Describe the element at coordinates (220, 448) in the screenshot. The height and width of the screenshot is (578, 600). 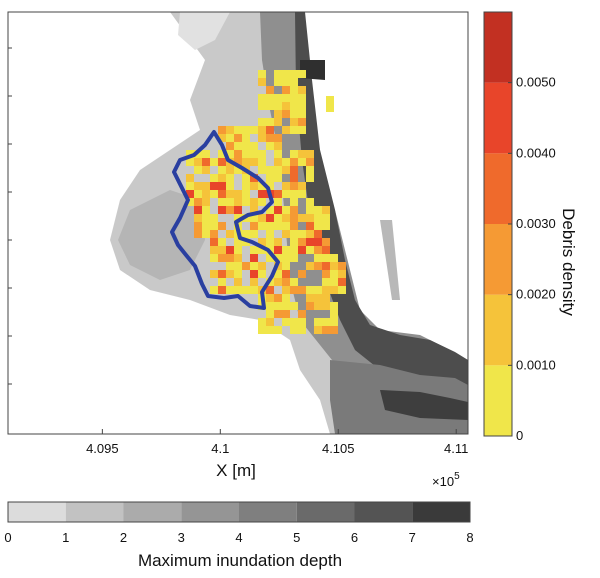
I see `x-tick-label: 4.1` at that location.